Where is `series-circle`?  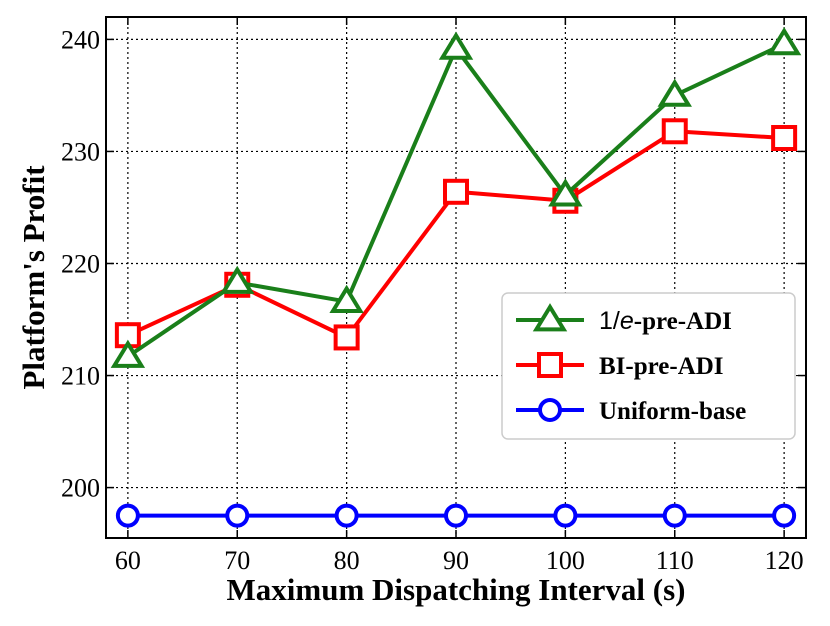
series-circle is located at coordinates (456, 515).